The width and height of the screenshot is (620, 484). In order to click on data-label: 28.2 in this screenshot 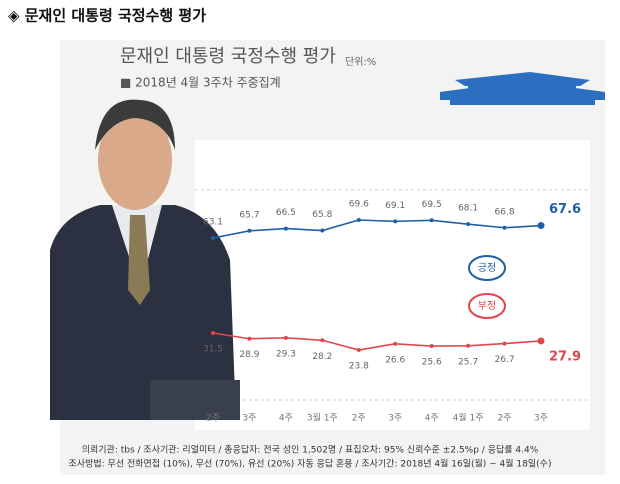, I will do `click(322, 357)`.